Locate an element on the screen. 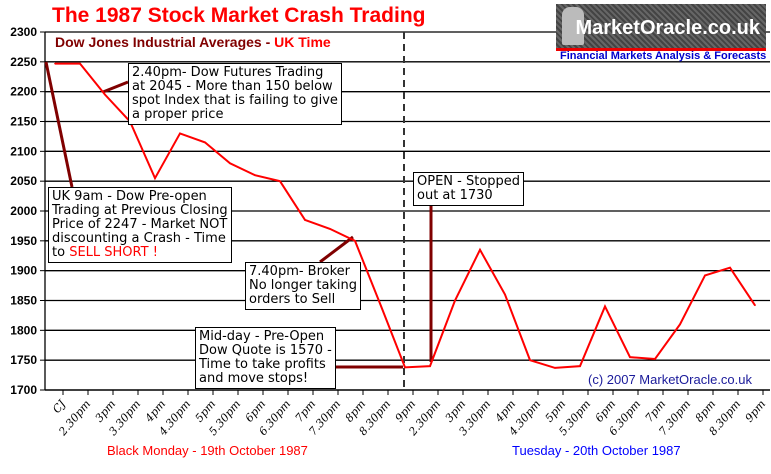  subtitle-accent: UK Time is located at coordinates (302, 42).